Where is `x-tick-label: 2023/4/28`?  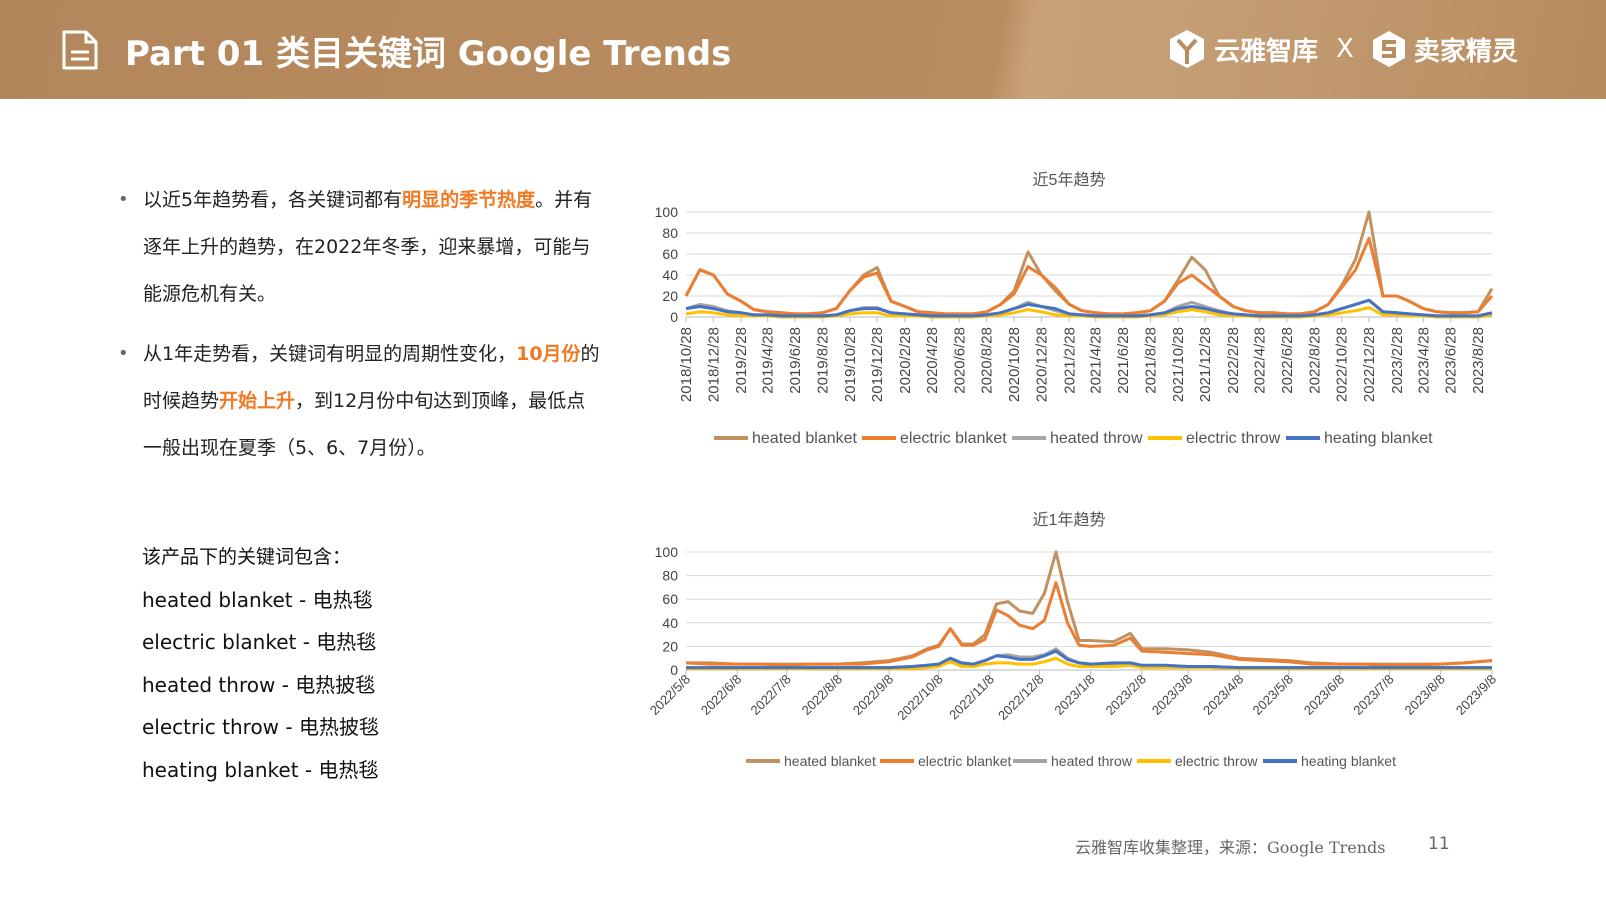 x-tick-label: 2023/4/28 is located at coordinates (1423, 360).